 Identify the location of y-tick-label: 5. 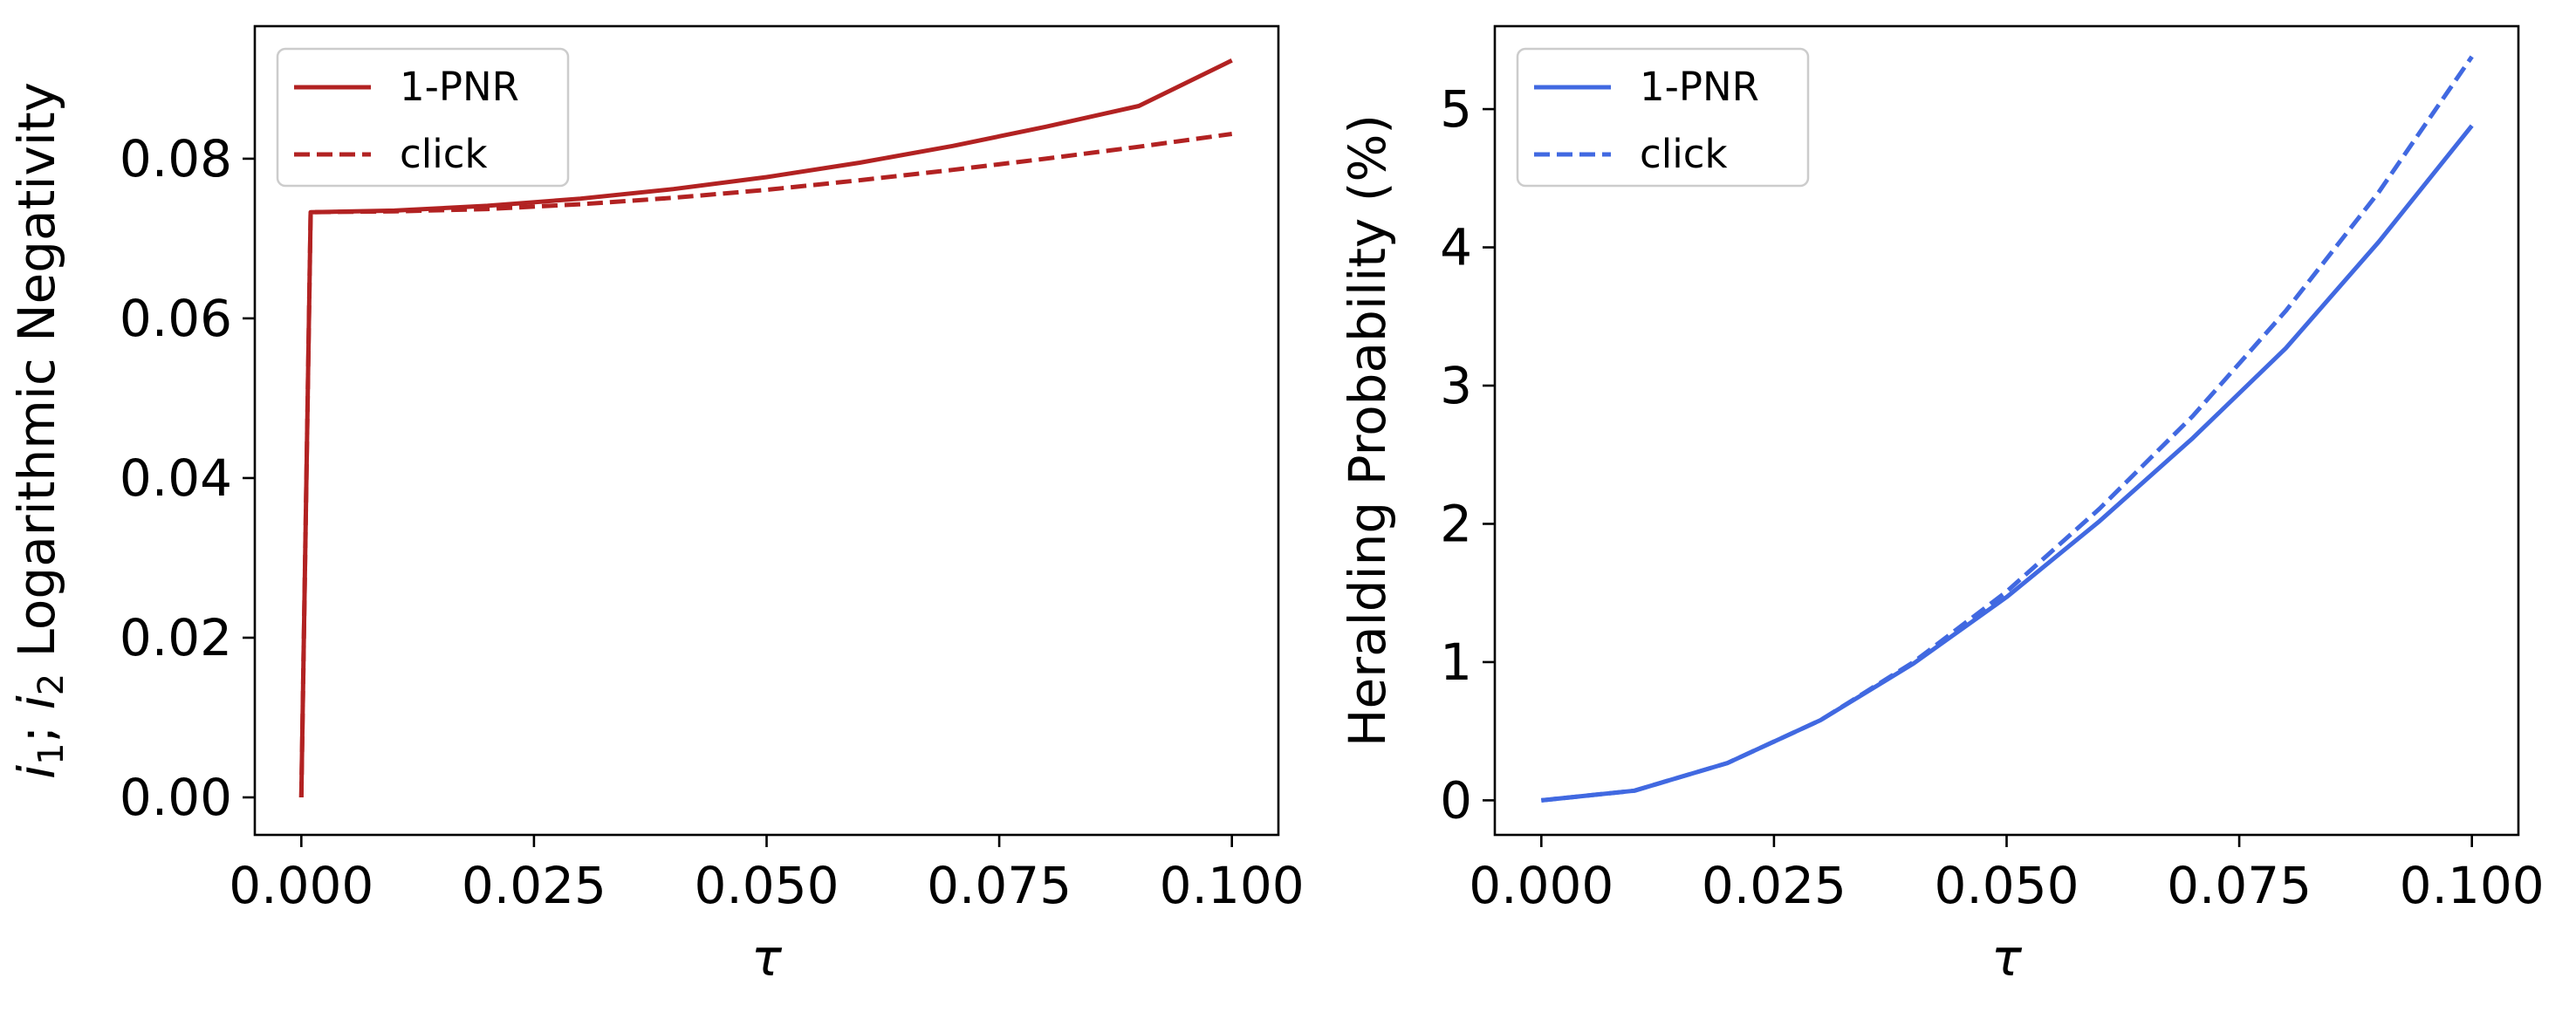
(1456, 109).